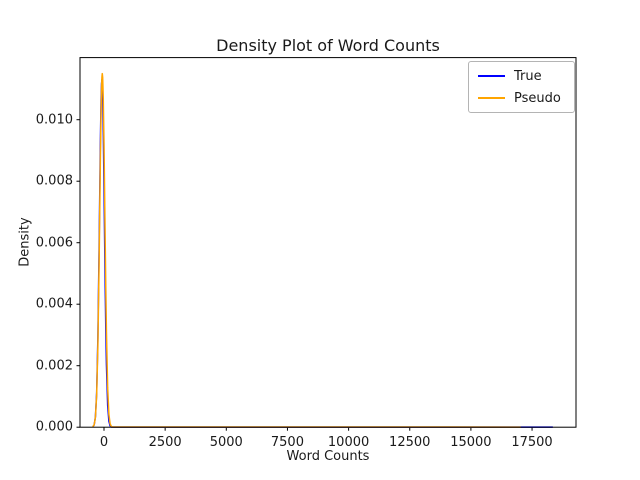  I want to click on x-tick-label: 0, so click(104, 442).